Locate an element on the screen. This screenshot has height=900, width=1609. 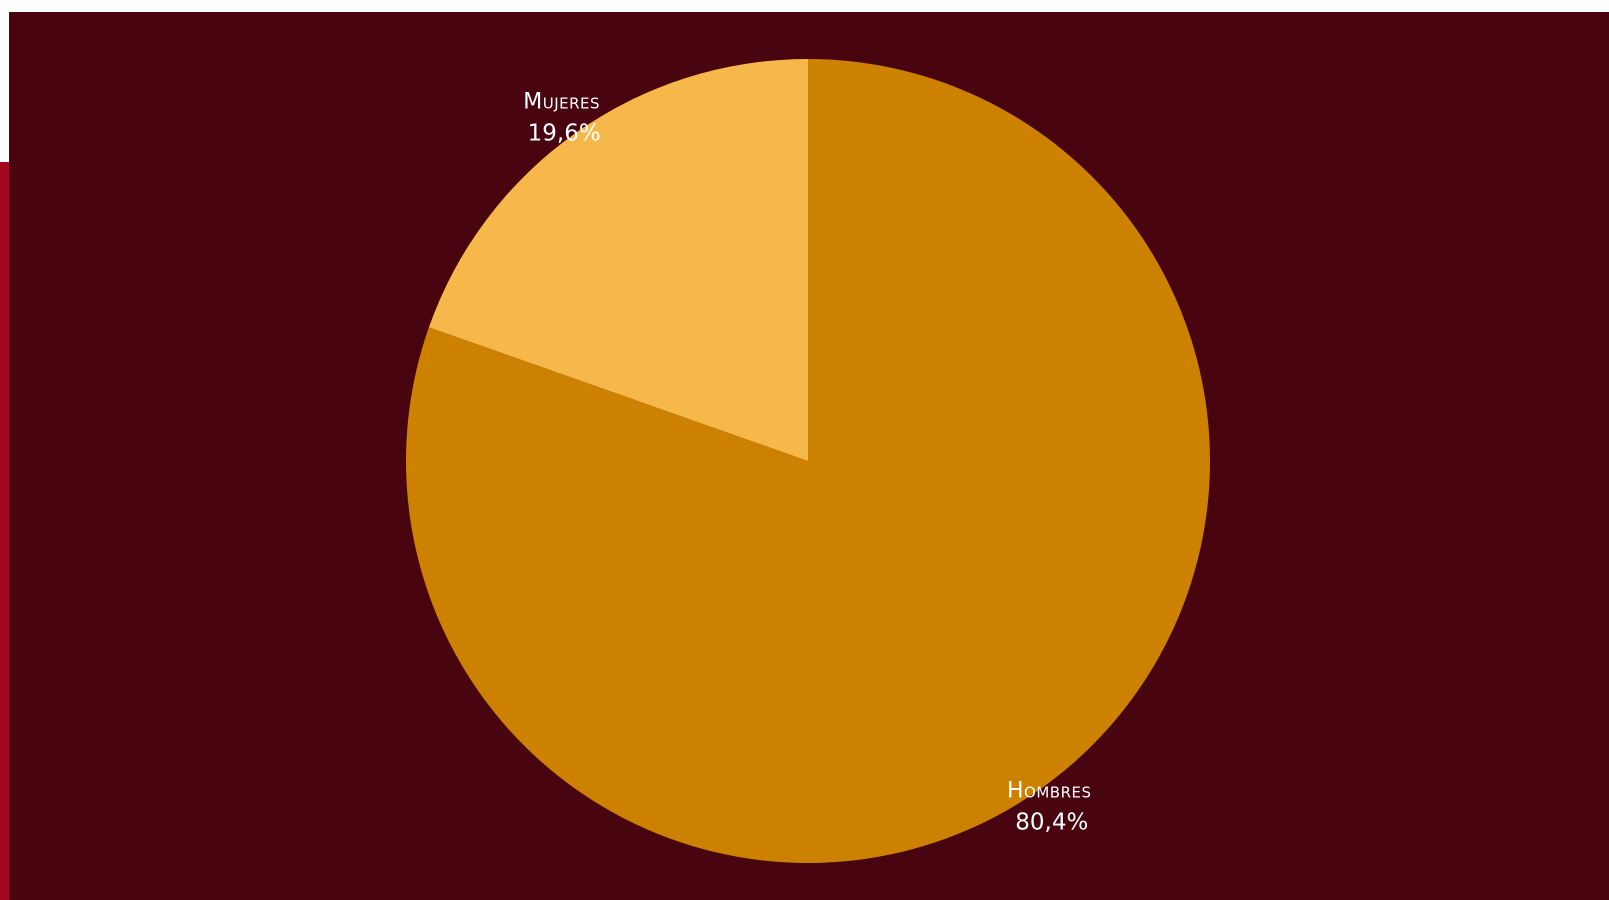
label-mujeres-value: 19,6% is located at coordinates (564, 133).